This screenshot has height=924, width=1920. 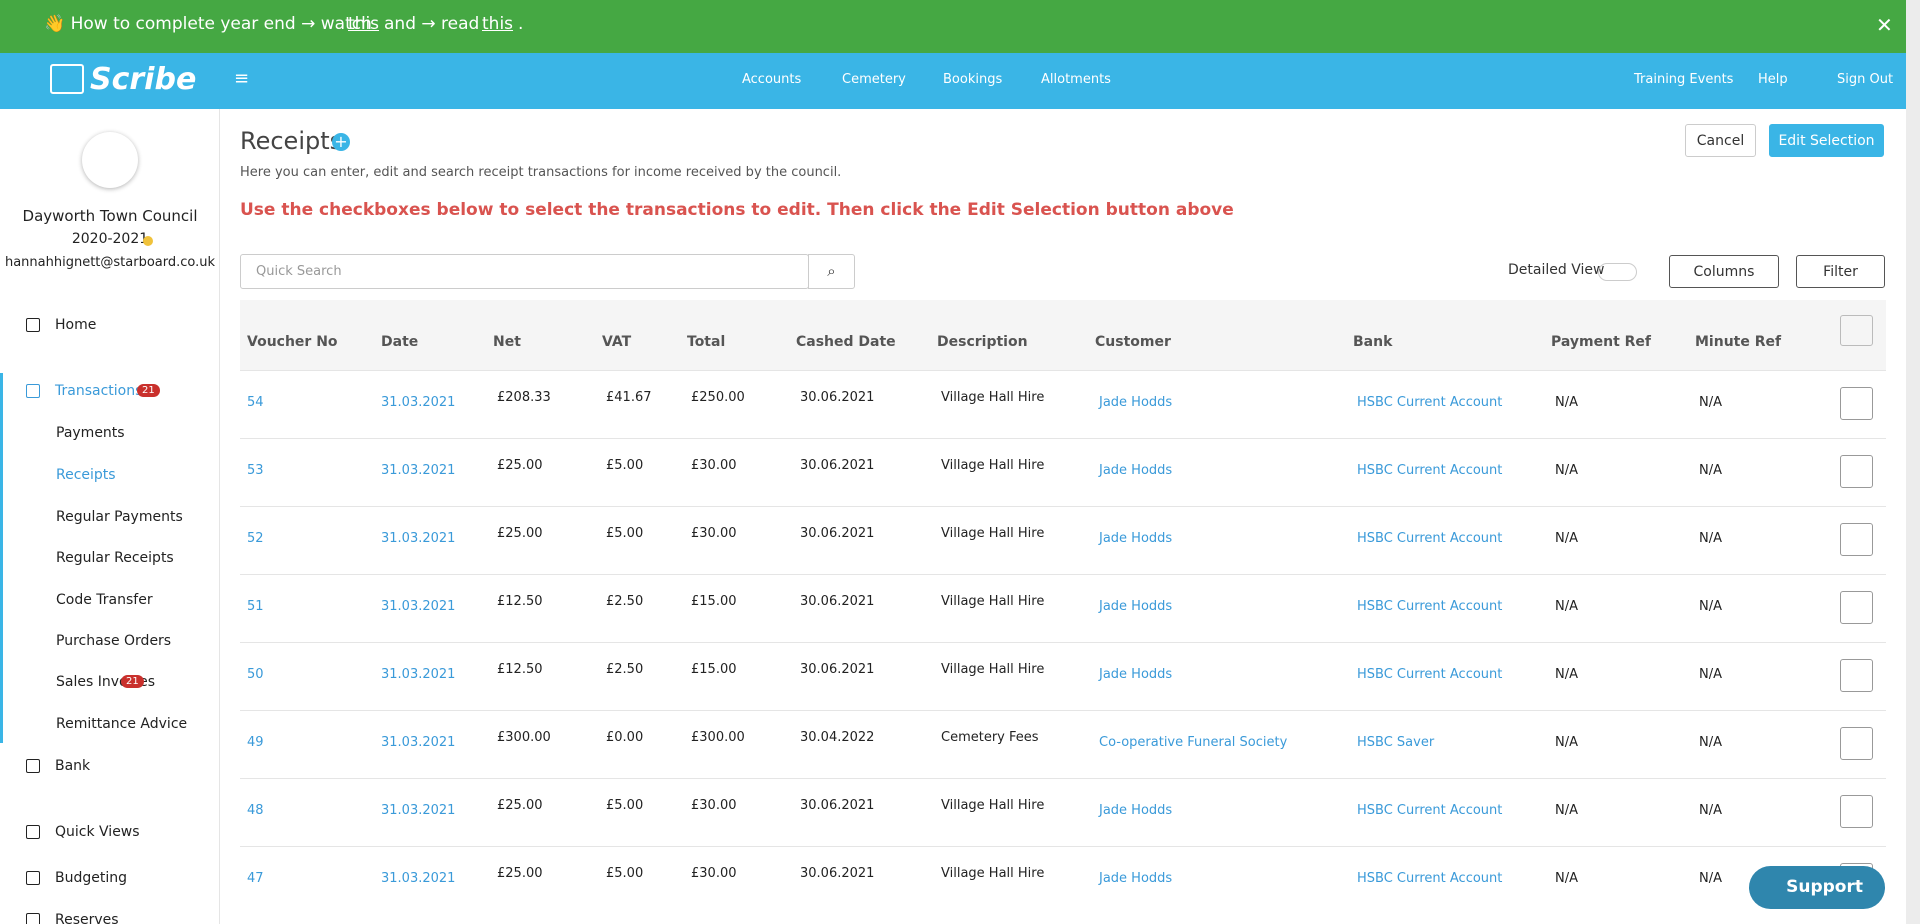 I want to click on column-header: Bank, so click(x=1373, y=342).